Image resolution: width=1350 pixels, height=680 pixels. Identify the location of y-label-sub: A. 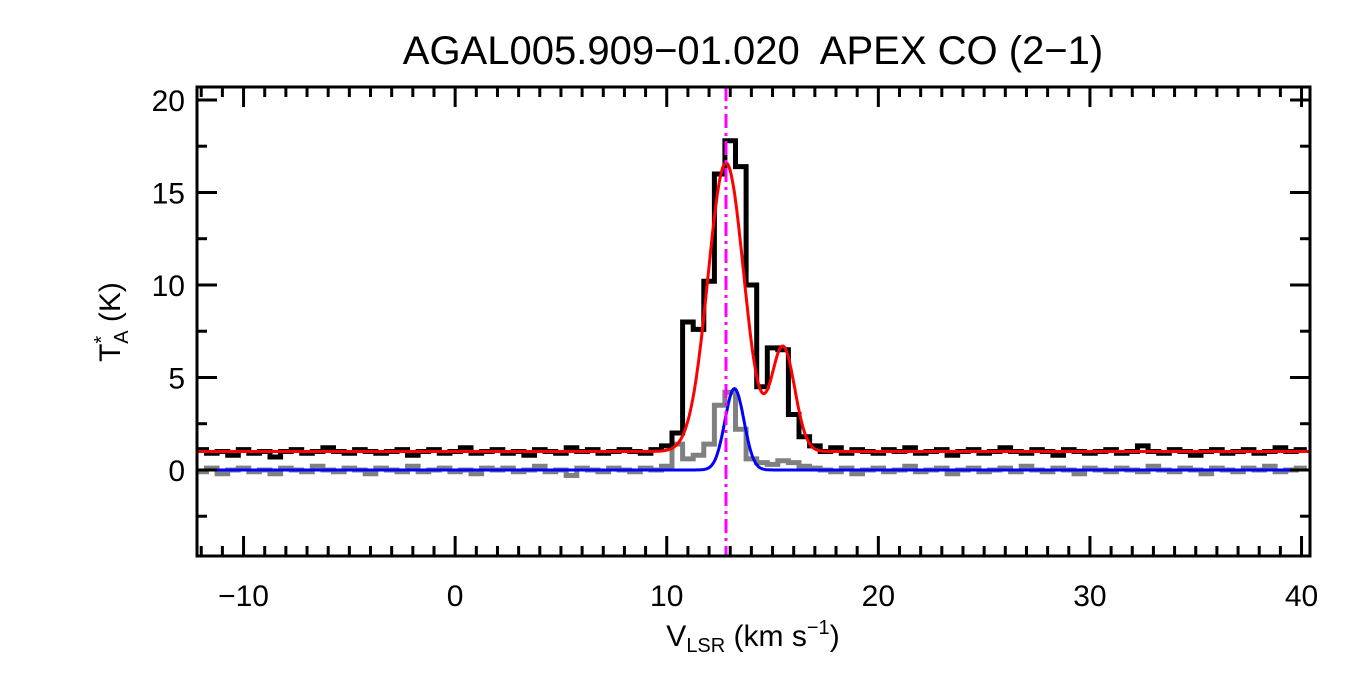
(122, 337).